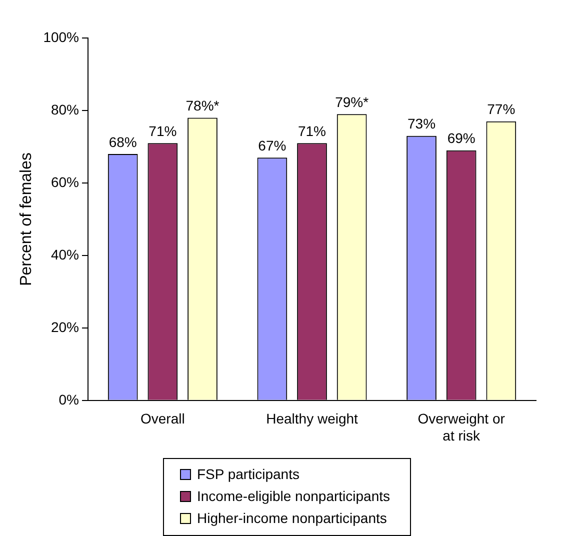 The height and width of the screenshot is (536, 574). I want to click on x-tick-label: Overweight or at risk, so click(462, 427).